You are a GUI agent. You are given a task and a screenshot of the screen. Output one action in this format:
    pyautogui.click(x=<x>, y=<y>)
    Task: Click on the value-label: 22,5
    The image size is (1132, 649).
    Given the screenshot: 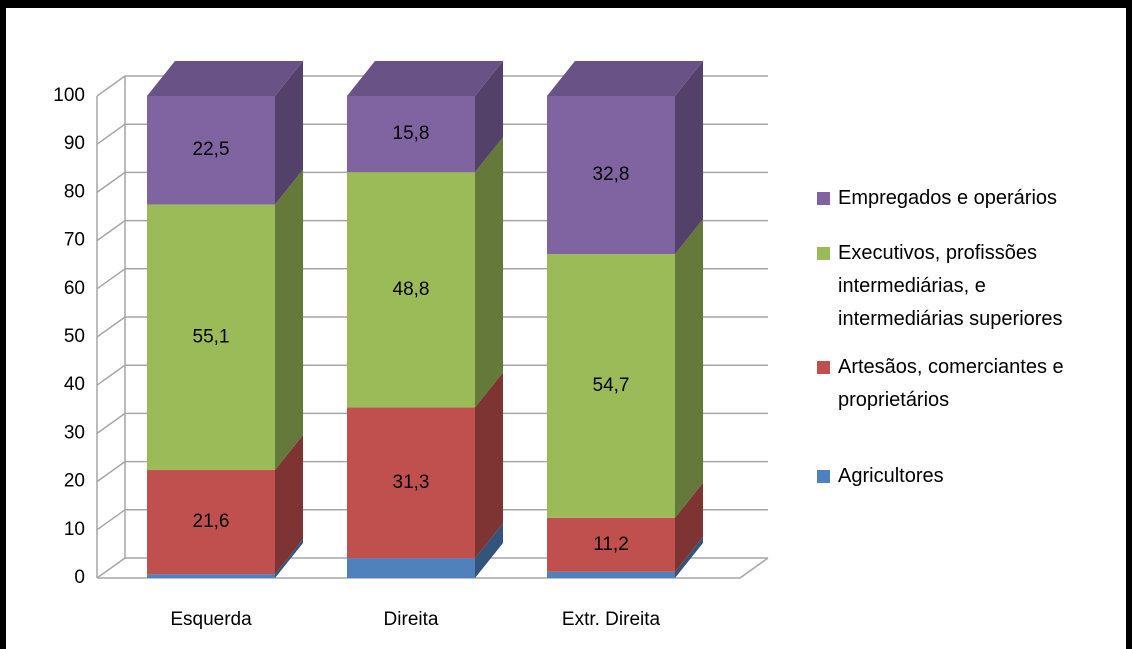 What is the action you would take?
    pyautogui.click(x=211, y=149)
    